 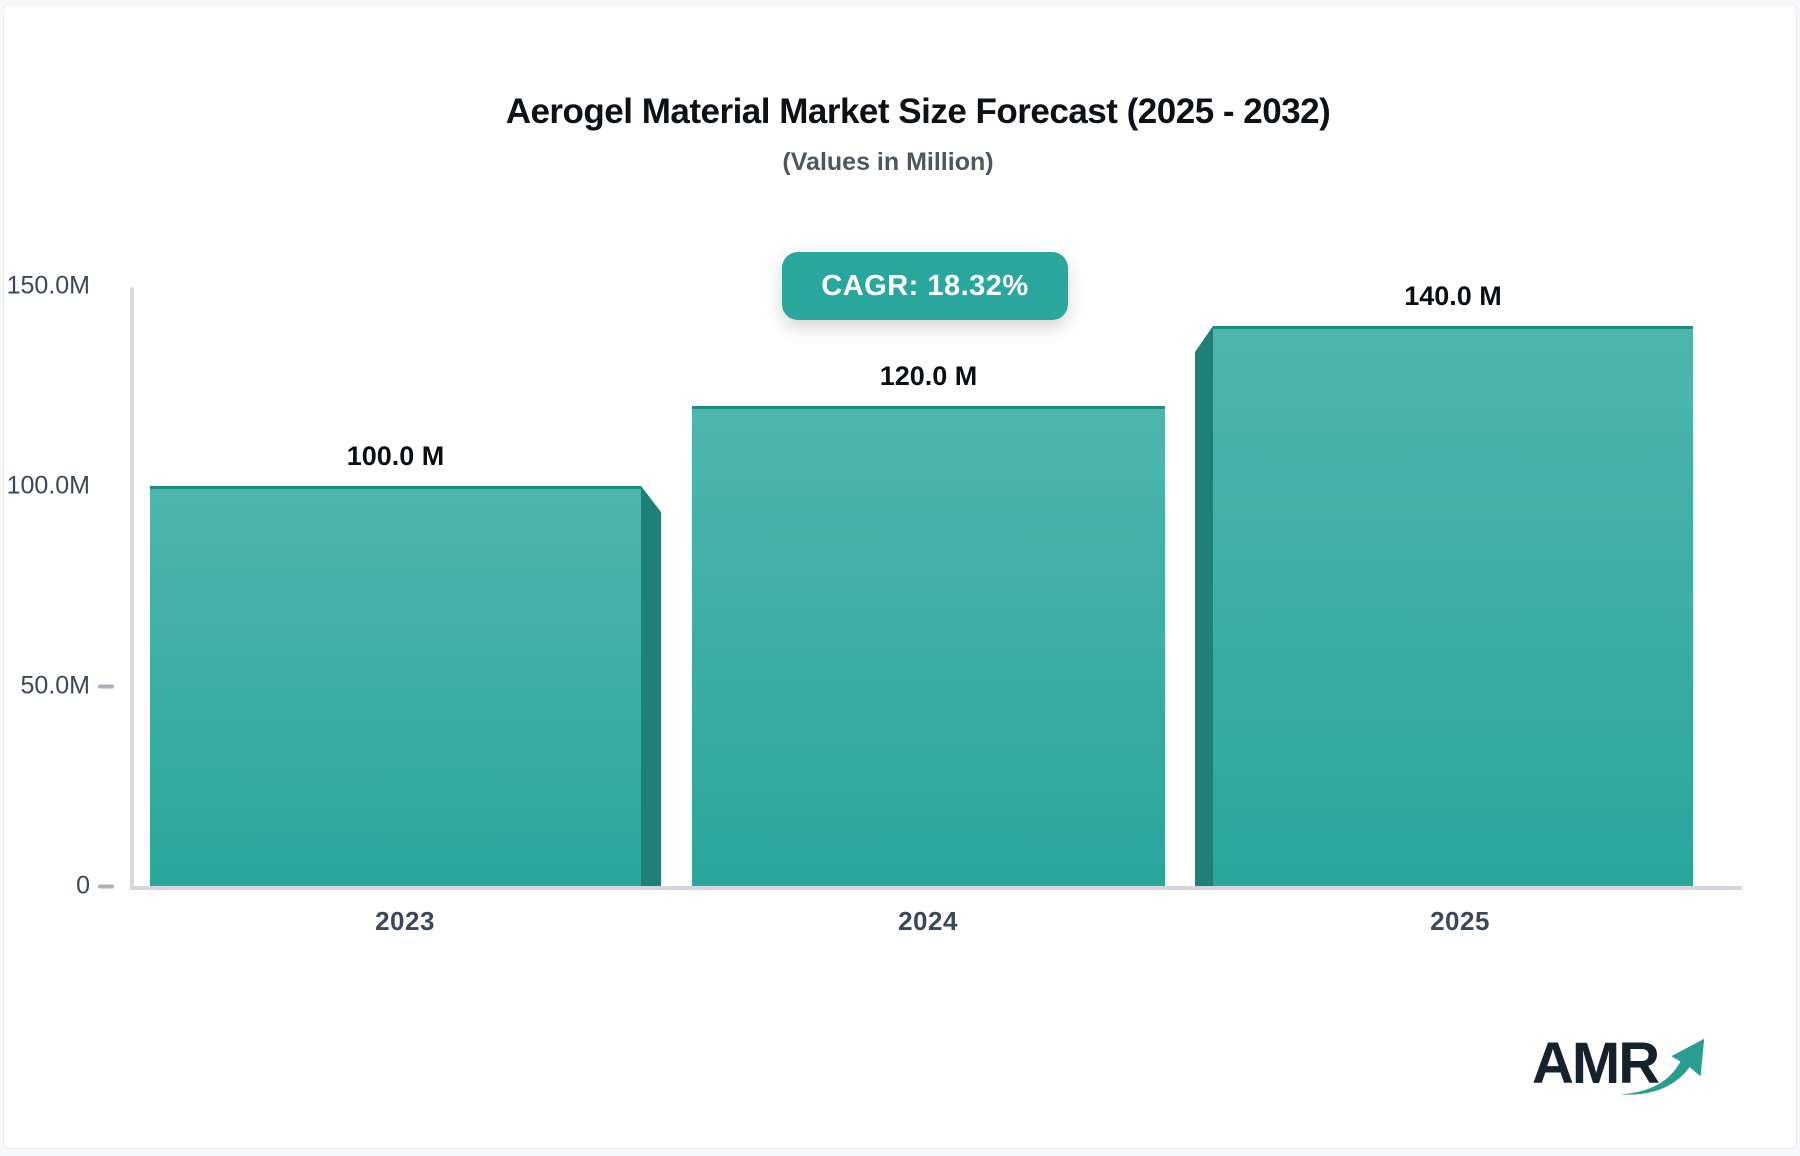 What do you see at coordinates (132, 588) in the screenshot?
I see `y-axis-line` at bounding box center [132, 588].